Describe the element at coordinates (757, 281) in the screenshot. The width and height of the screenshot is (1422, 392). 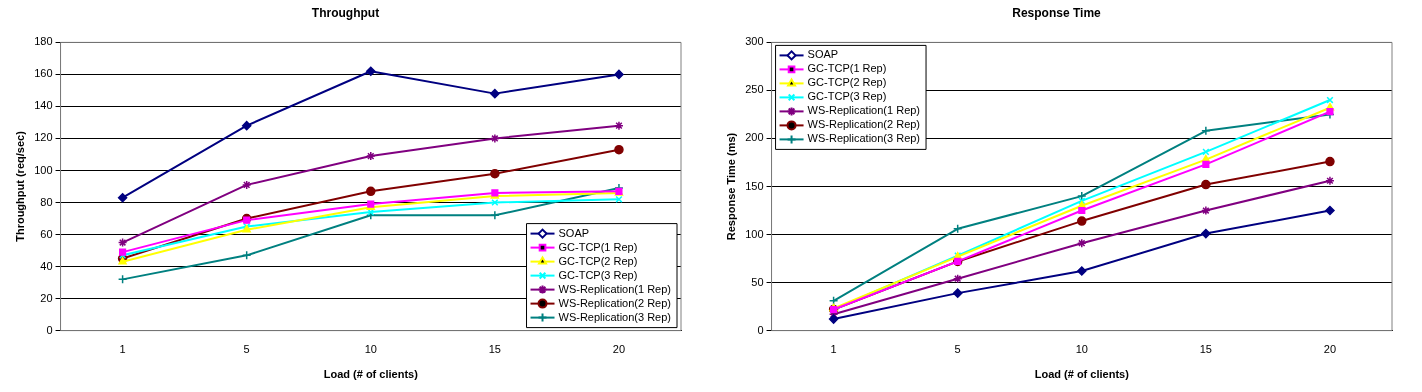
I see `y-tick-label: 50` at that location.